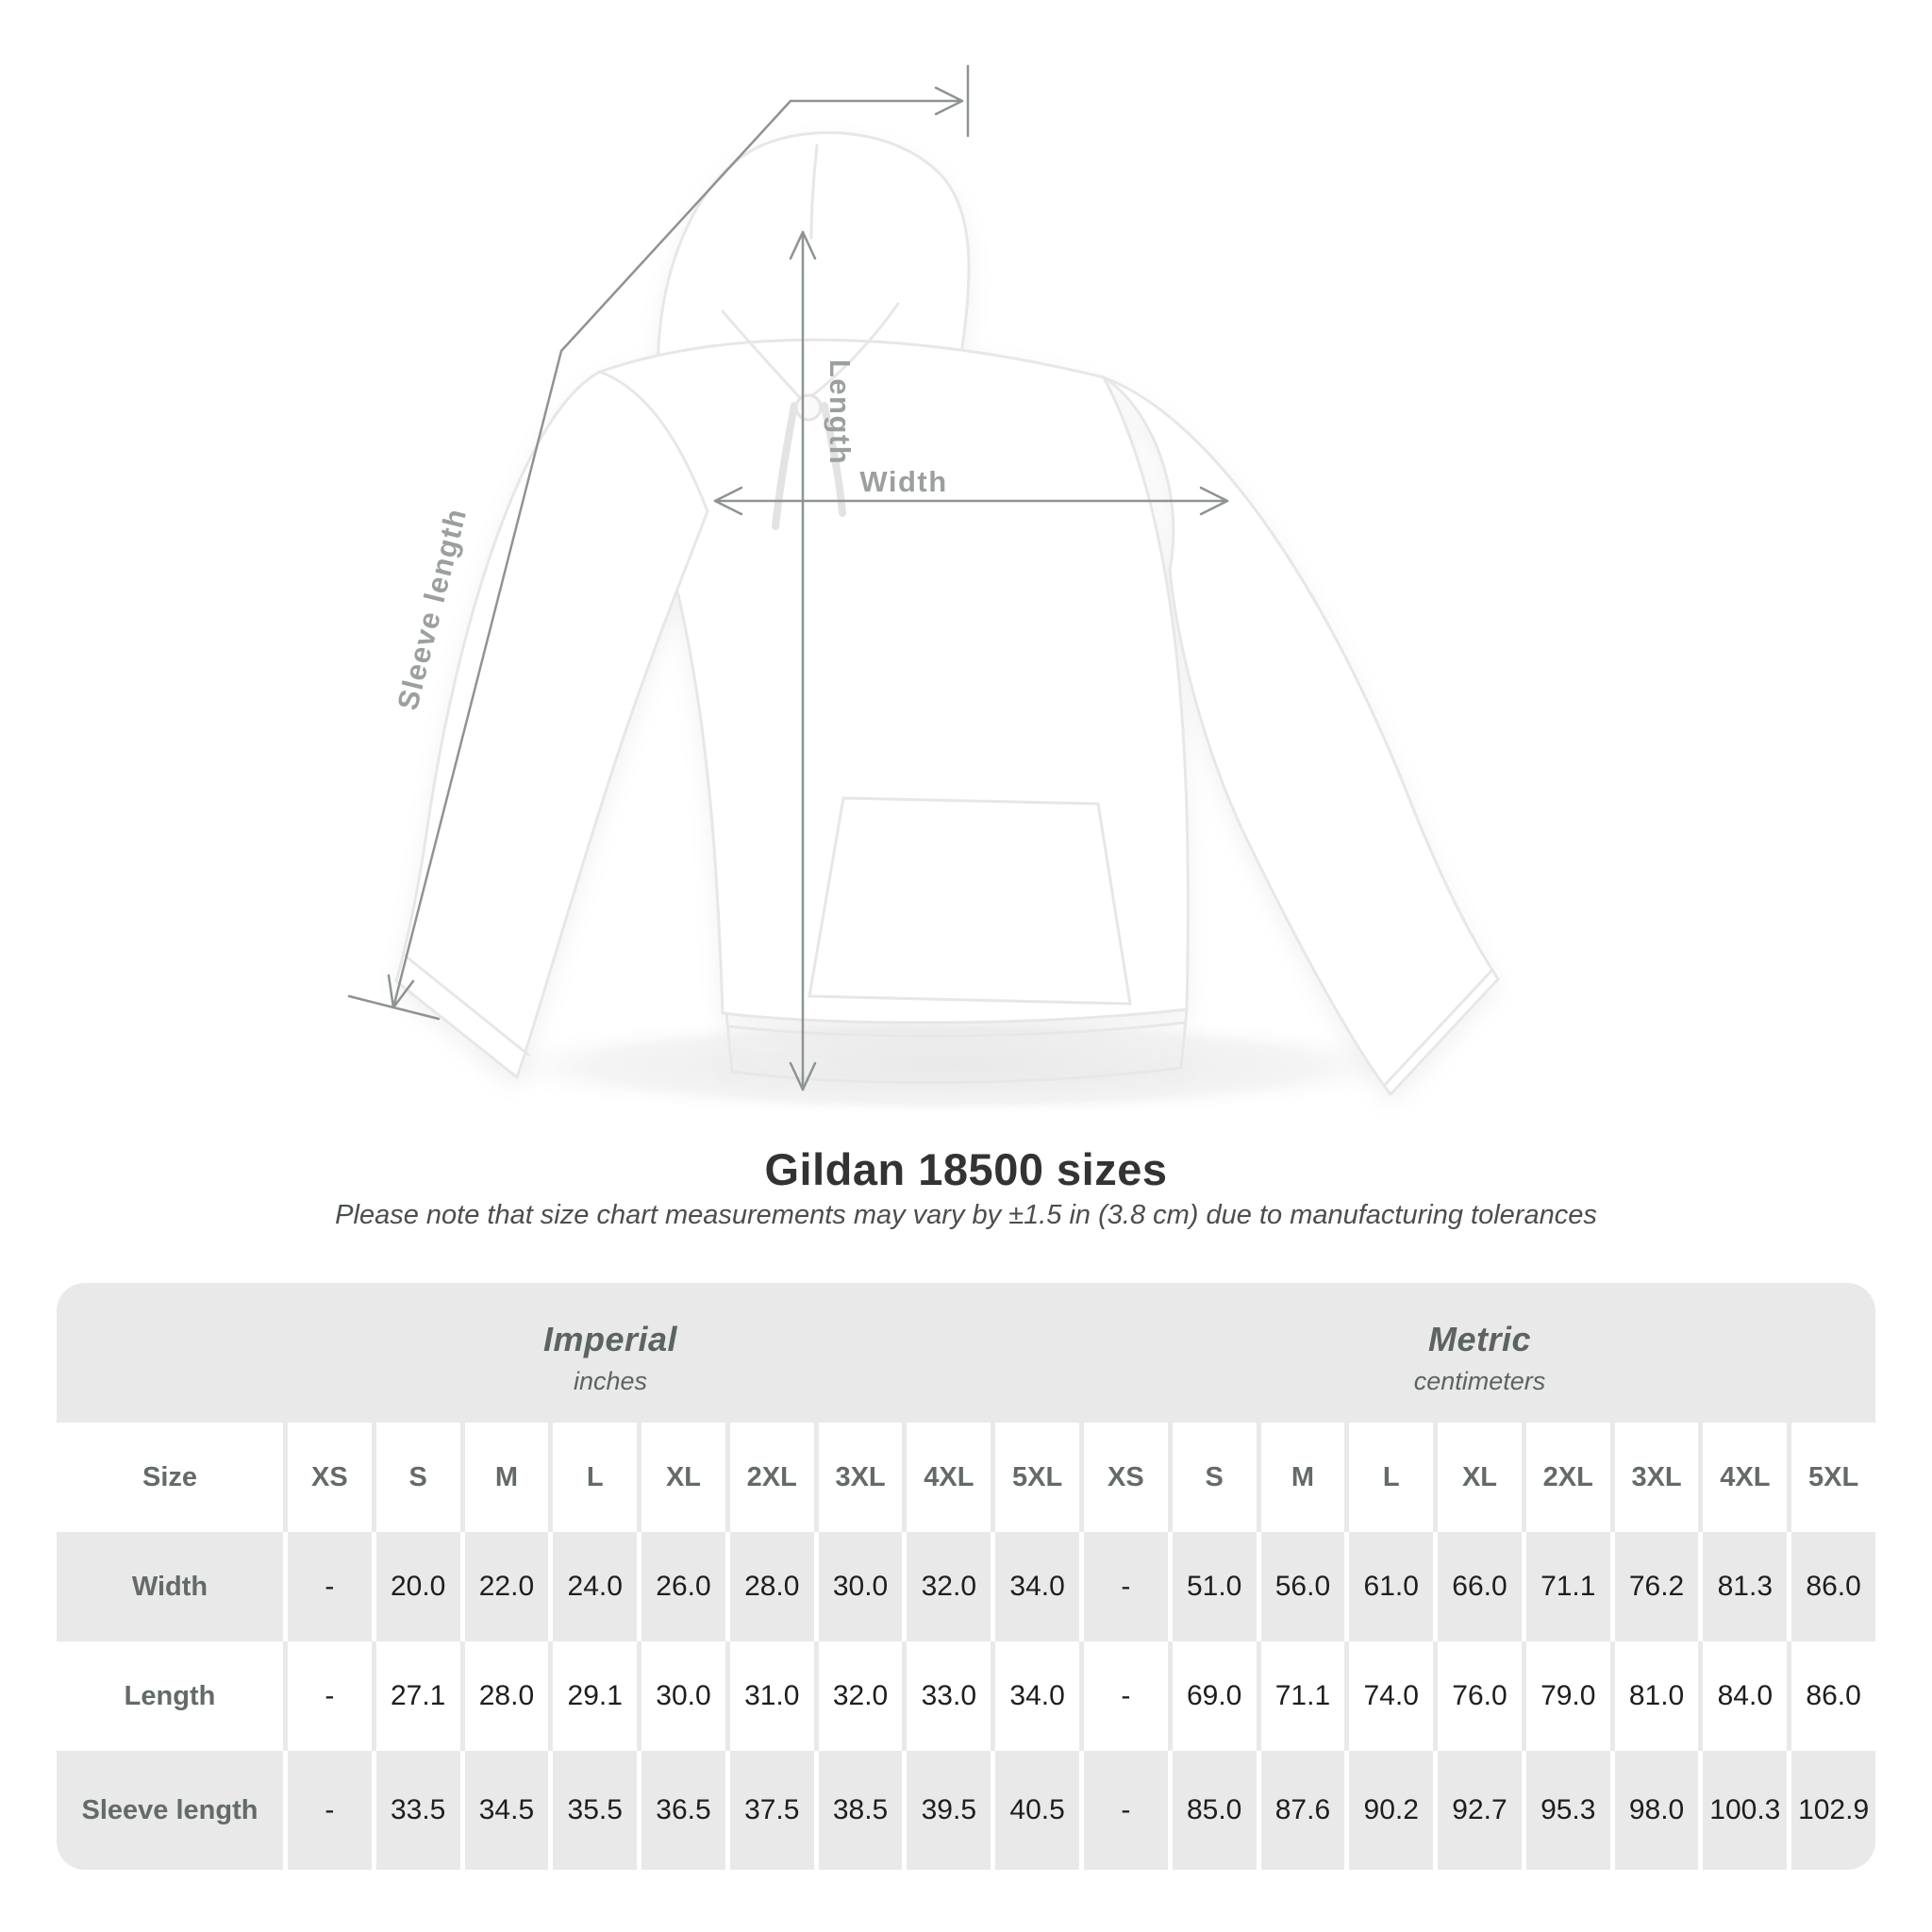 The width and height of the screenshot is (1932, 1932). Describe the element at coordinates (507, 1478) in the screenshot. I see `imperial-size-header: M` at that location.